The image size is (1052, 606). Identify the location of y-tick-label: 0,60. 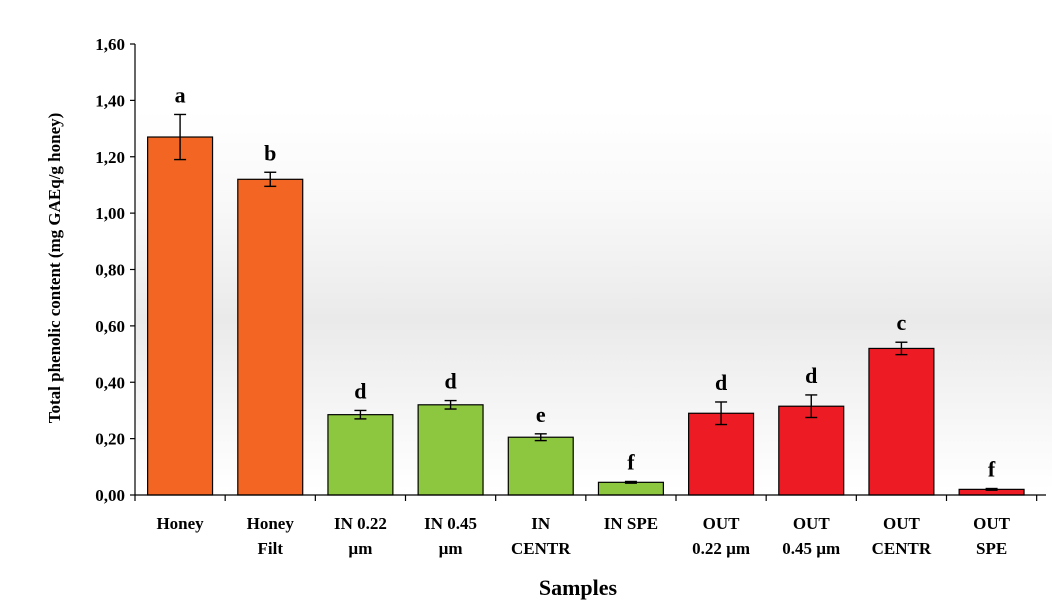
(110, 326).